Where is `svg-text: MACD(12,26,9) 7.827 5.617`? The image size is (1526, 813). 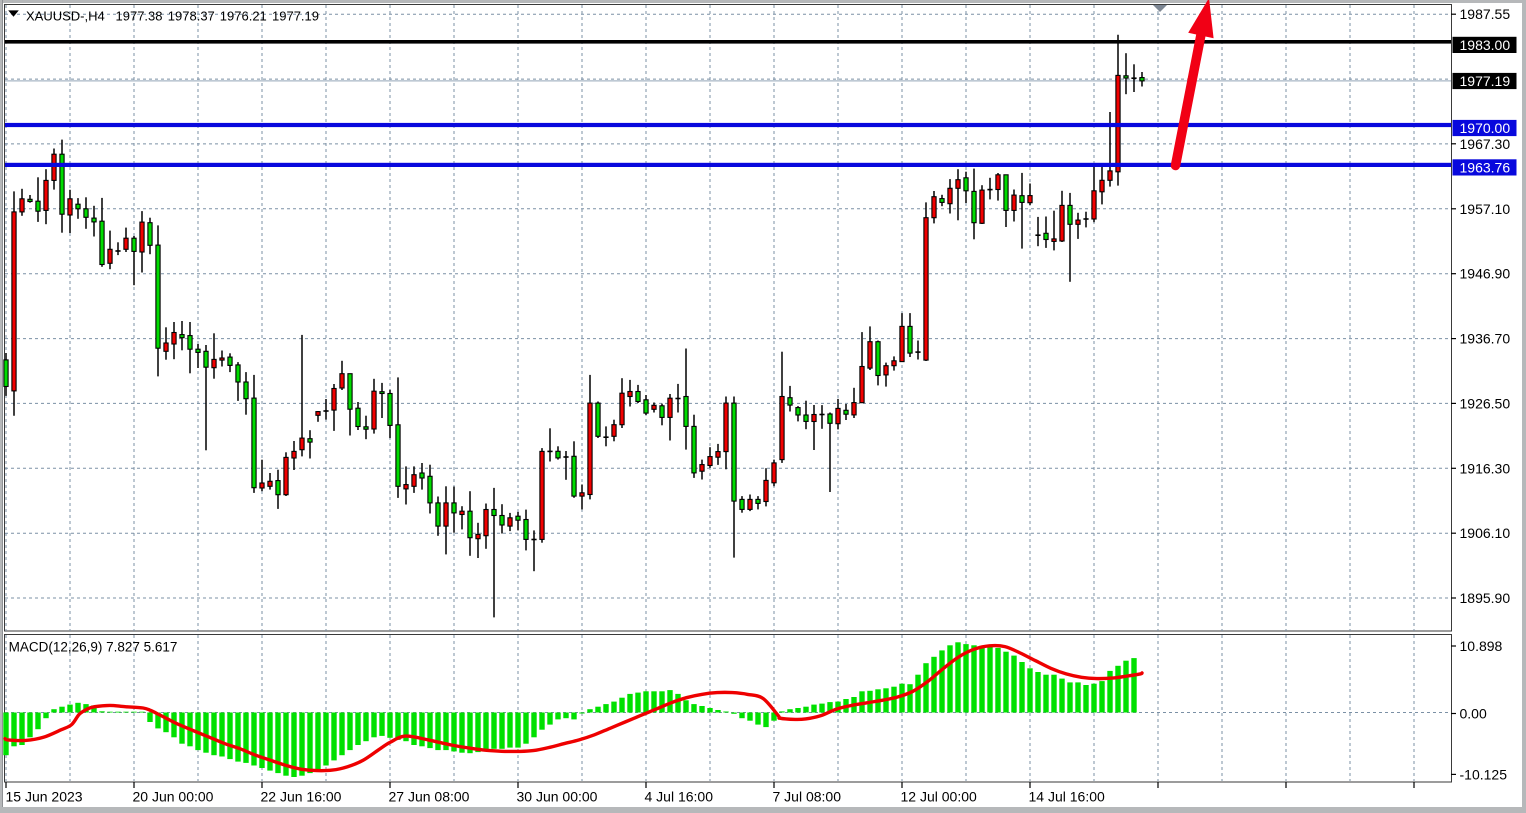 svg-text: MACD(12,26,9) 7.827 5.617 is located at coordinates (93, 646).